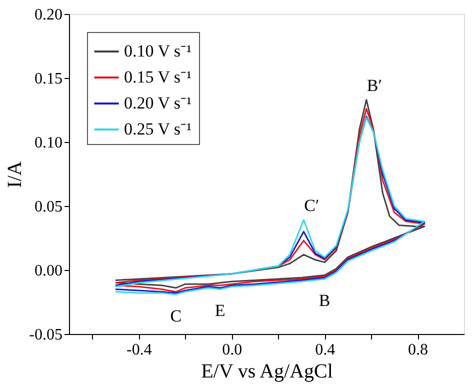  I want to click on legend-label: 0.10 V s⁻¹, so click(158, 51).